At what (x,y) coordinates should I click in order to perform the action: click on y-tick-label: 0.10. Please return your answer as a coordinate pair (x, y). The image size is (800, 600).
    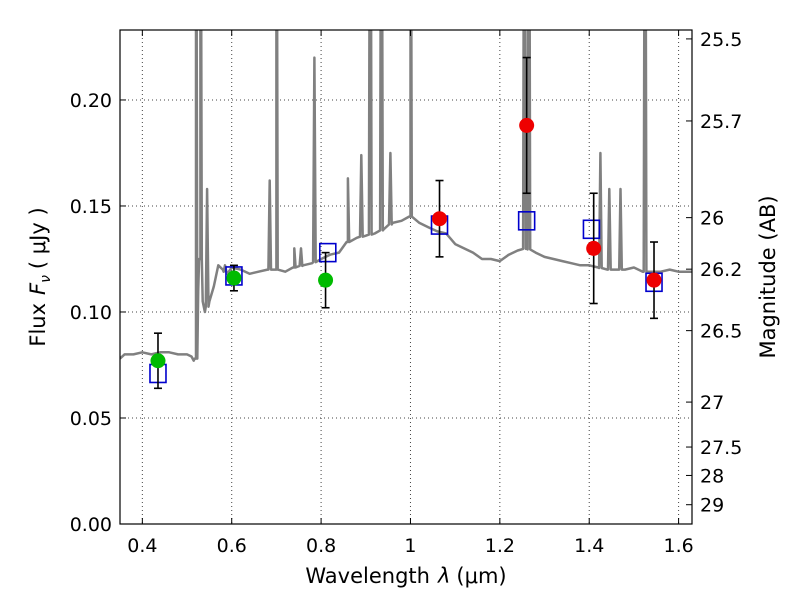
    Looking at the image, I should click on (91, 313).